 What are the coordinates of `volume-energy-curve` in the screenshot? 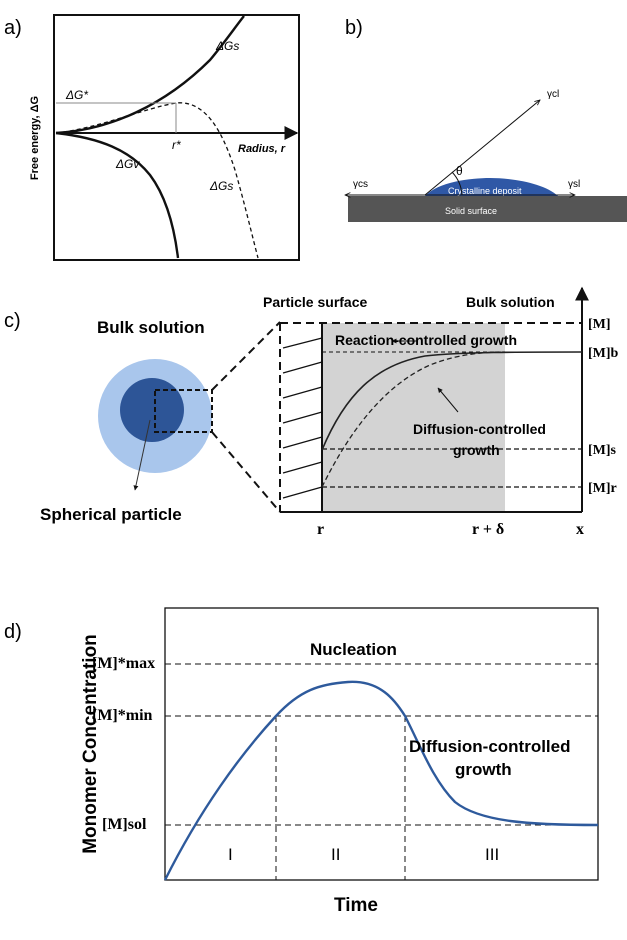 It's located at (117, 195).